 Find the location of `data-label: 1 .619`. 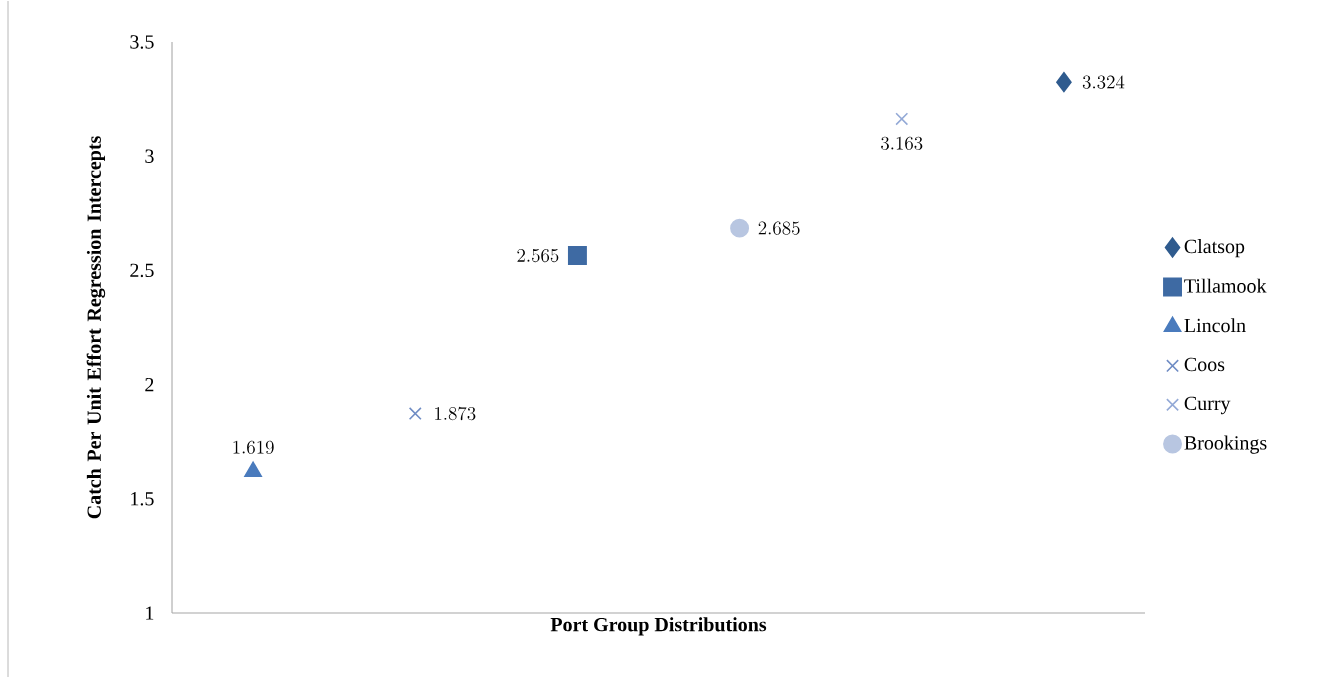

data-label: 1 .619 is located at coordinates (253, 447).